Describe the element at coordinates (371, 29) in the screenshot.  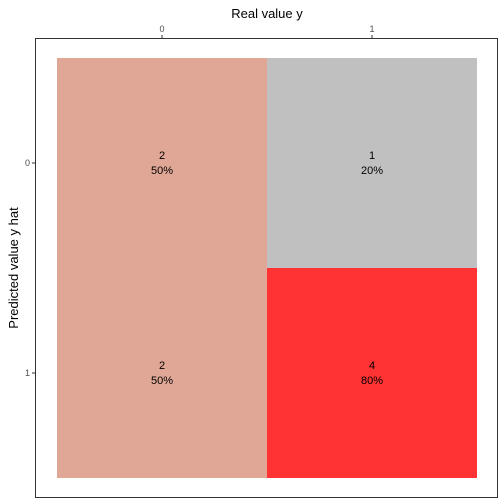
I see `x-tick-label: 1` at that location.